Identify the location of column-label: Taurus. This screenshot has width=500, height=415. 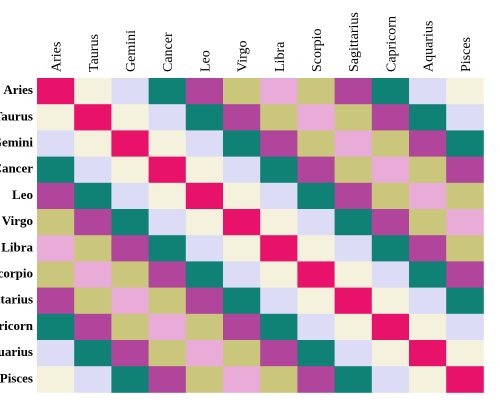
(94, 53).